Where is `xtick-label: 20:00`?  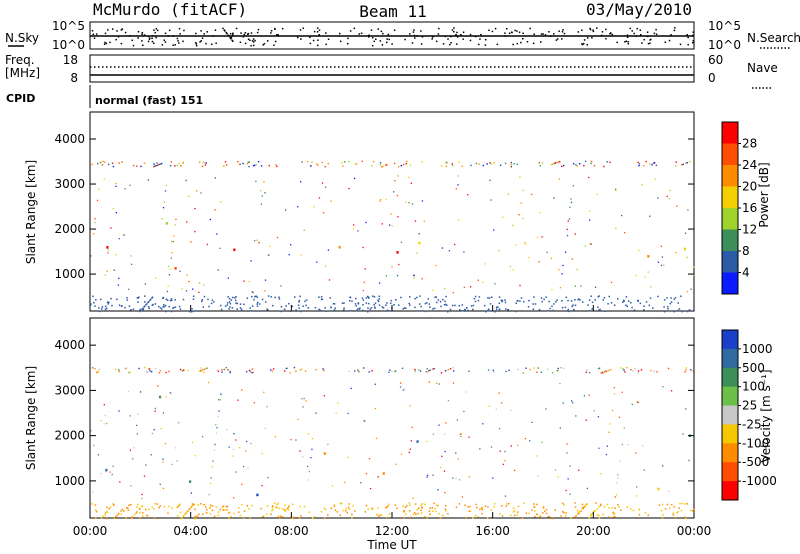 xtick-label: 20:00 is located at coordinates (593, 531).